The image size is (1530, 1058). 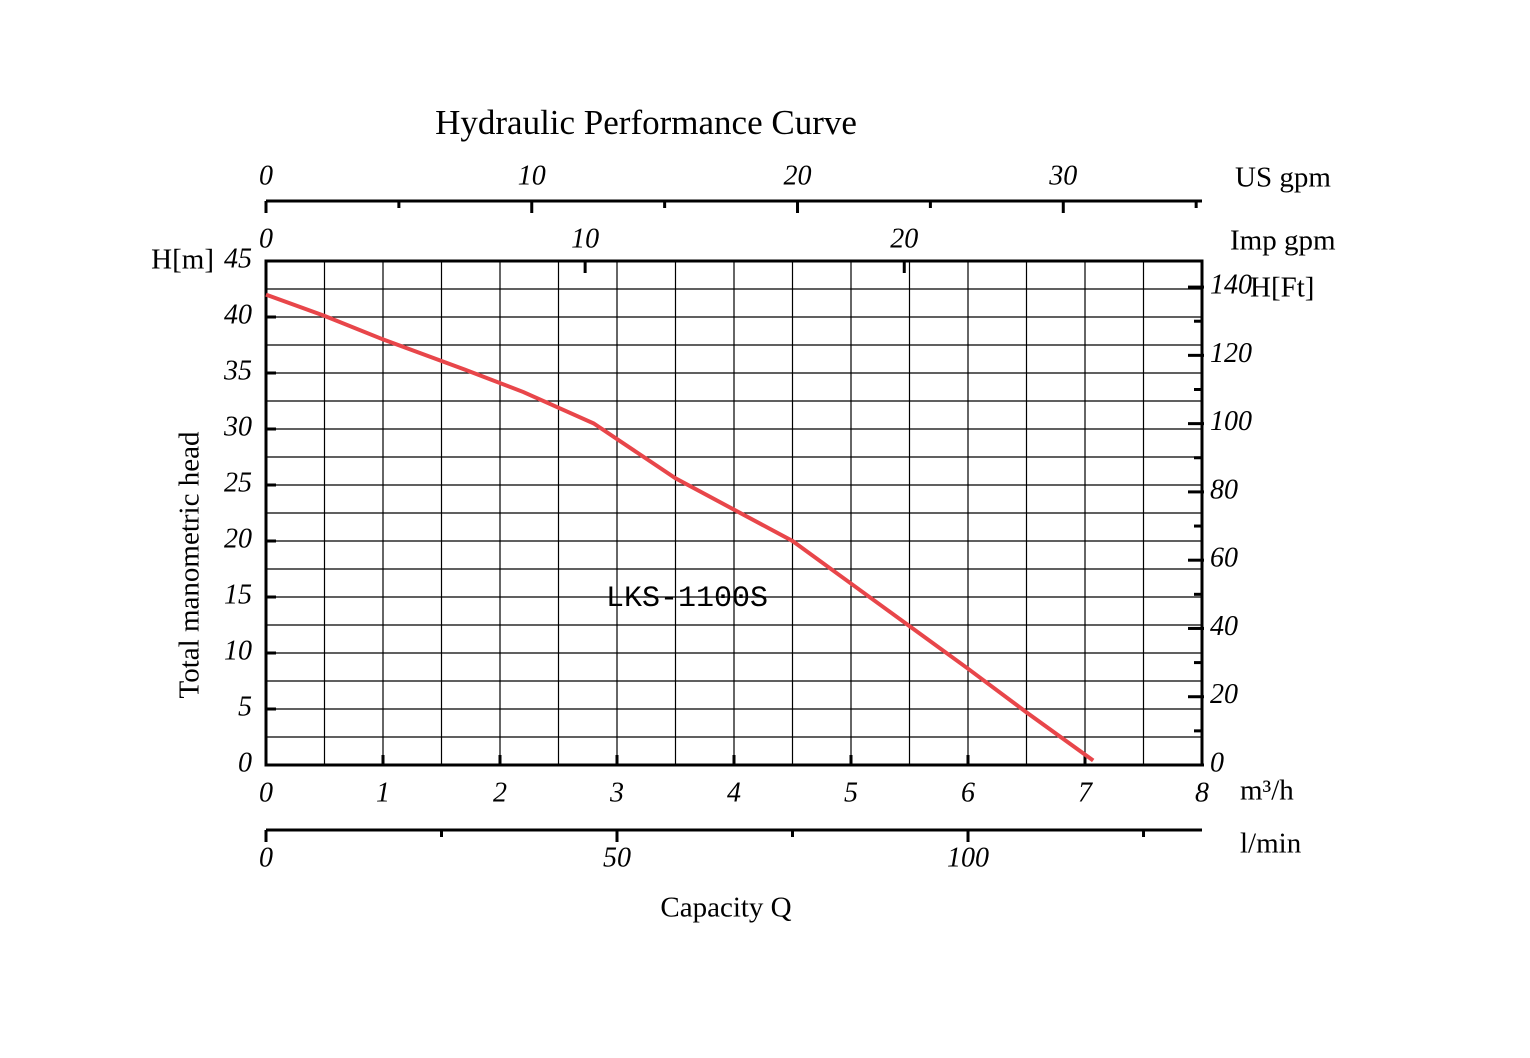 What do you see at coordinates (616, 792) in the screenshot?
I see `x-tick-label: 3` at bounding box center [616, 792].